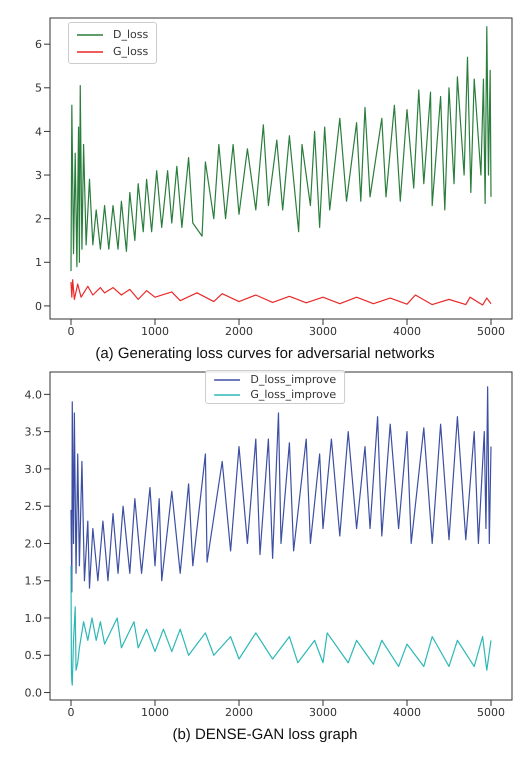 The width and height of the screenshot is (530, 764). Describe the element at coordinates (33, 469) in the screenshot. I see `y-tick-label: 3.0` at that location.